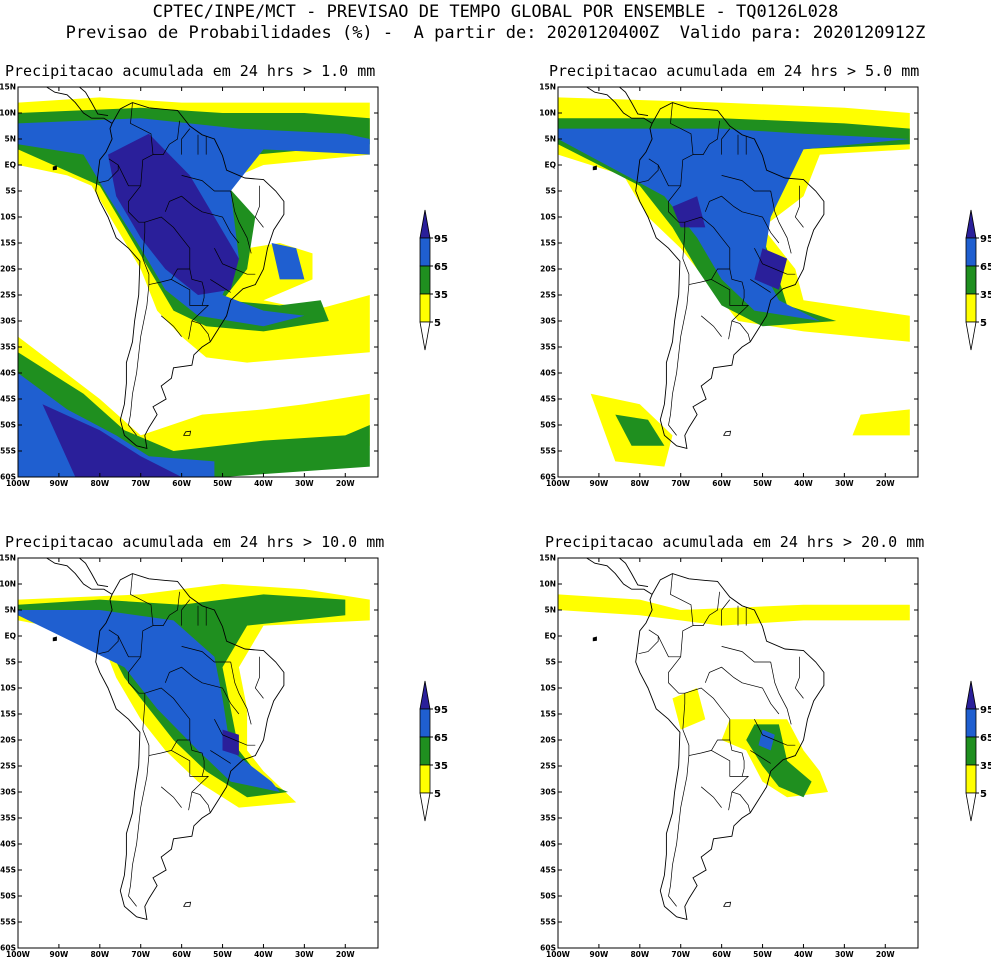  Describe the element at coordinates (438, 752) in the screenshot. I see `colorbar-3: 95 65 35 5` at that location.